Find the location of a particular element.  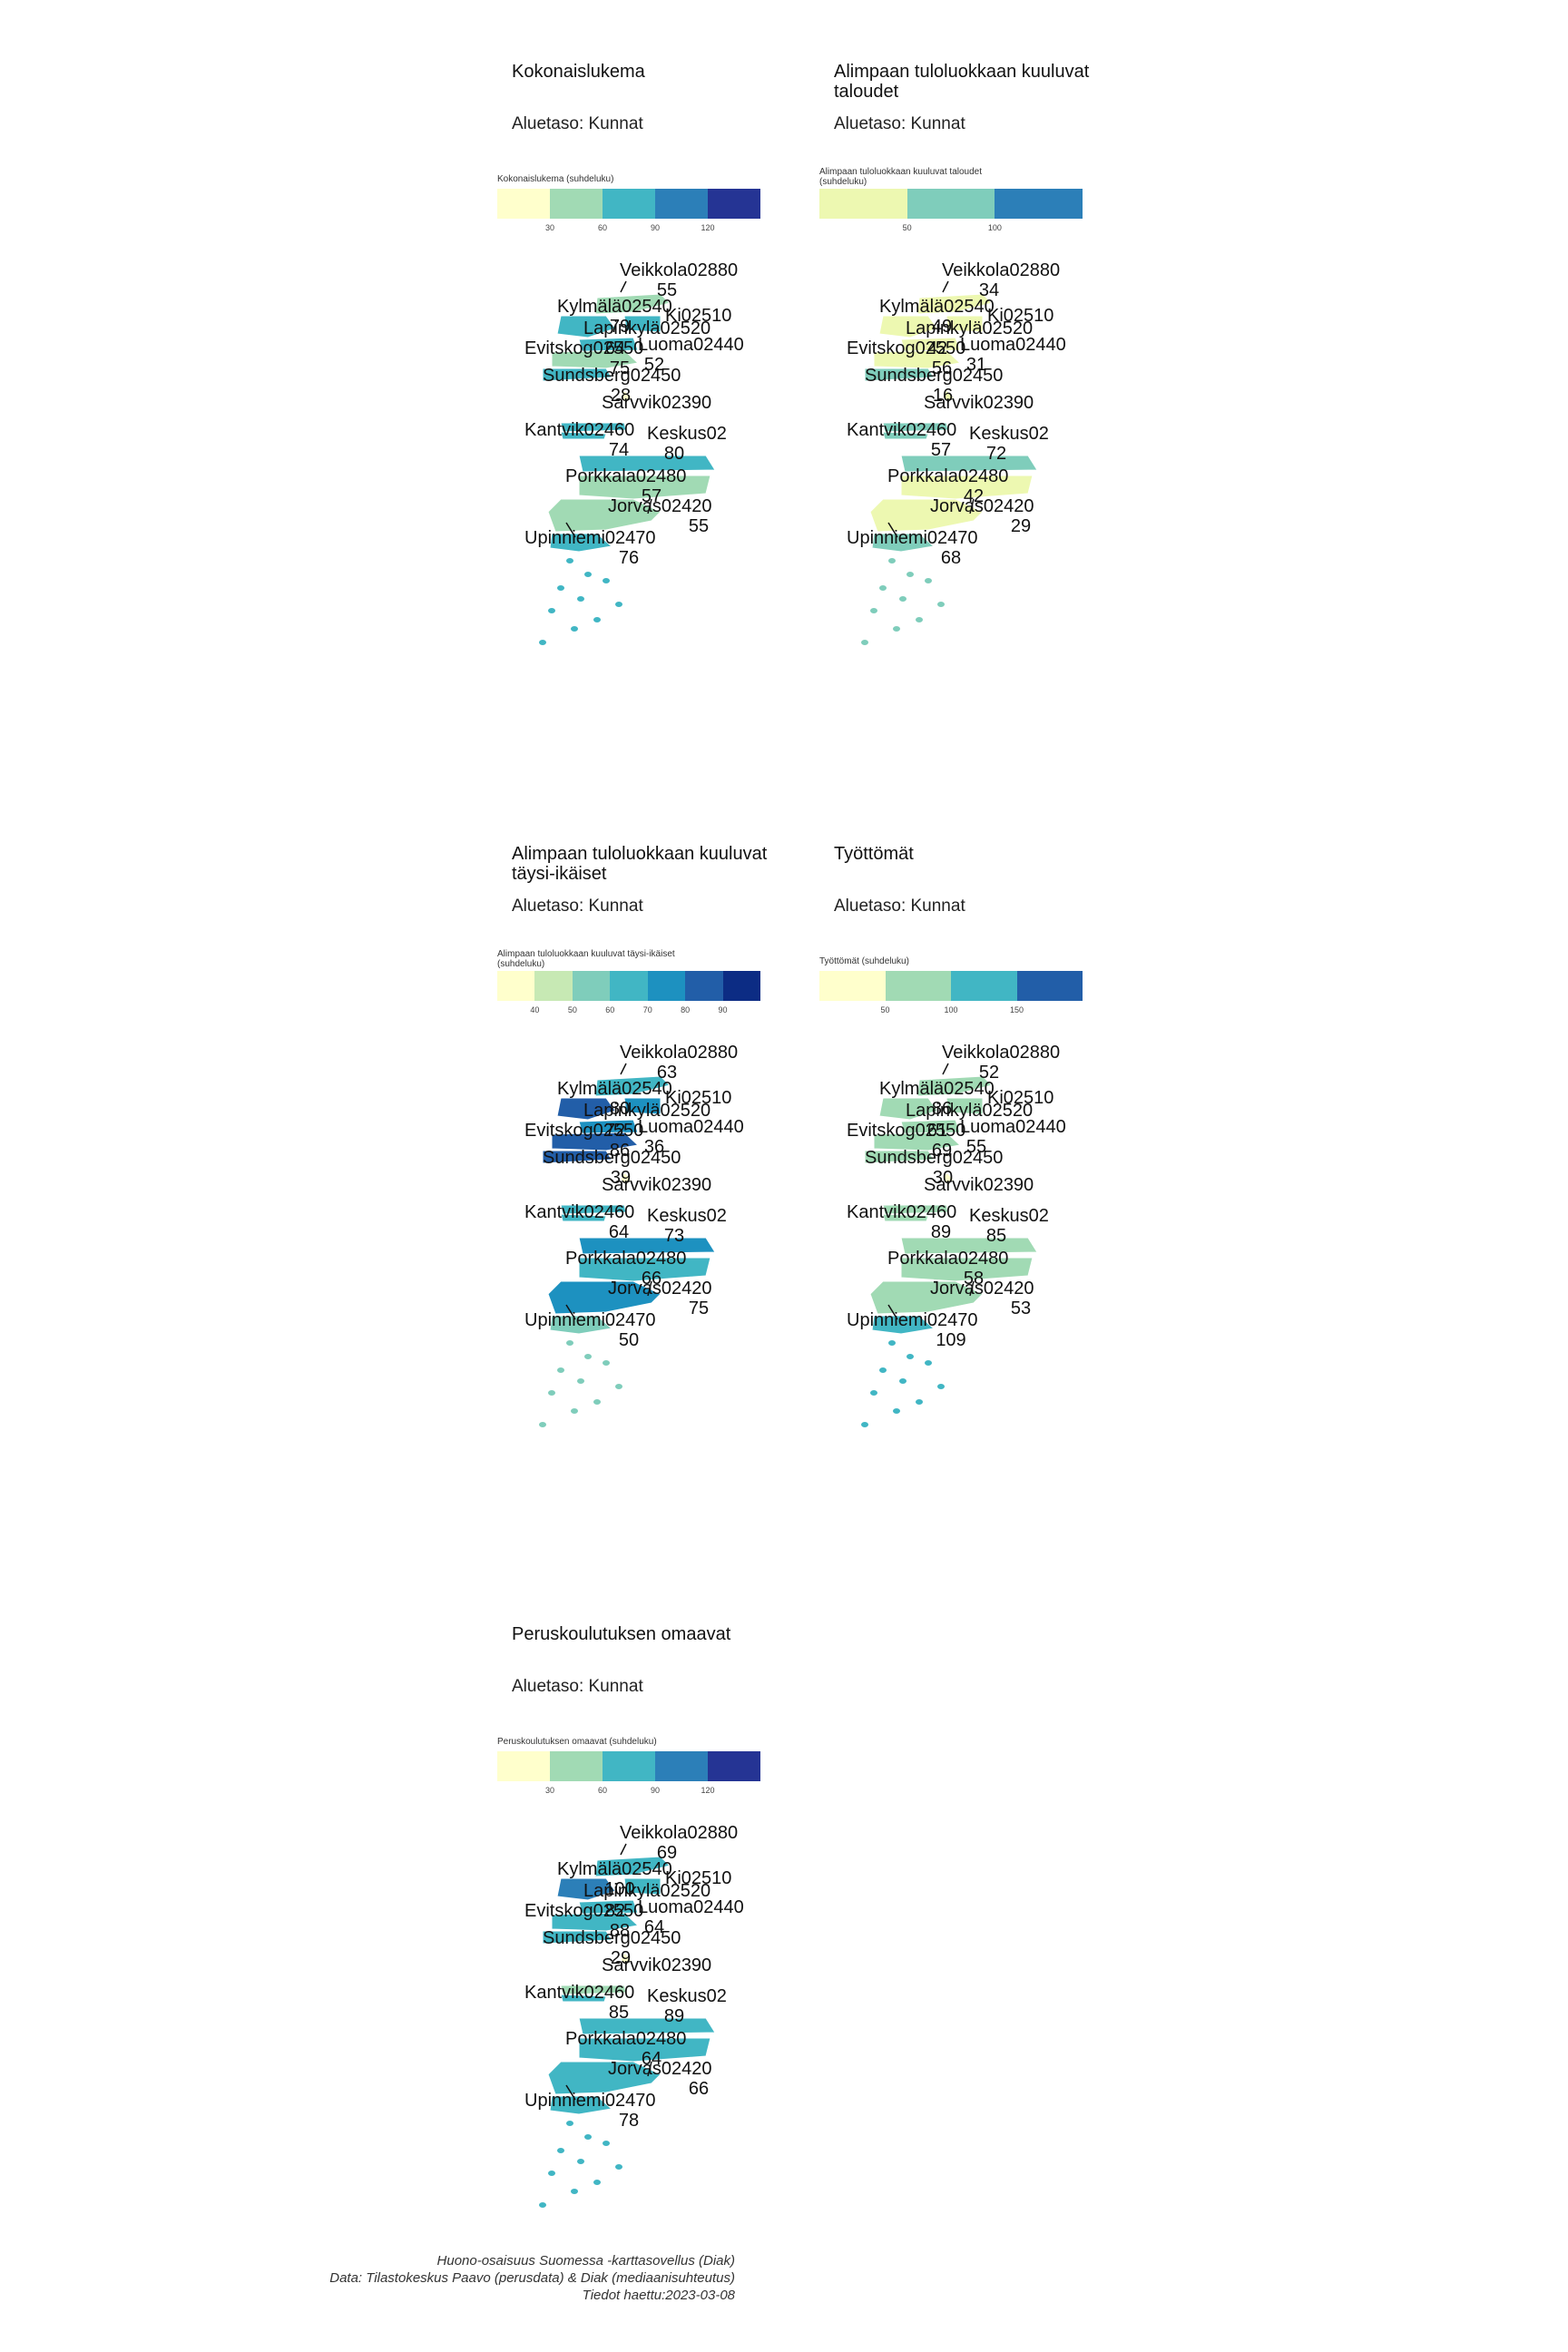

area-value-label: 53 is located at coordinates (1021, 1308).